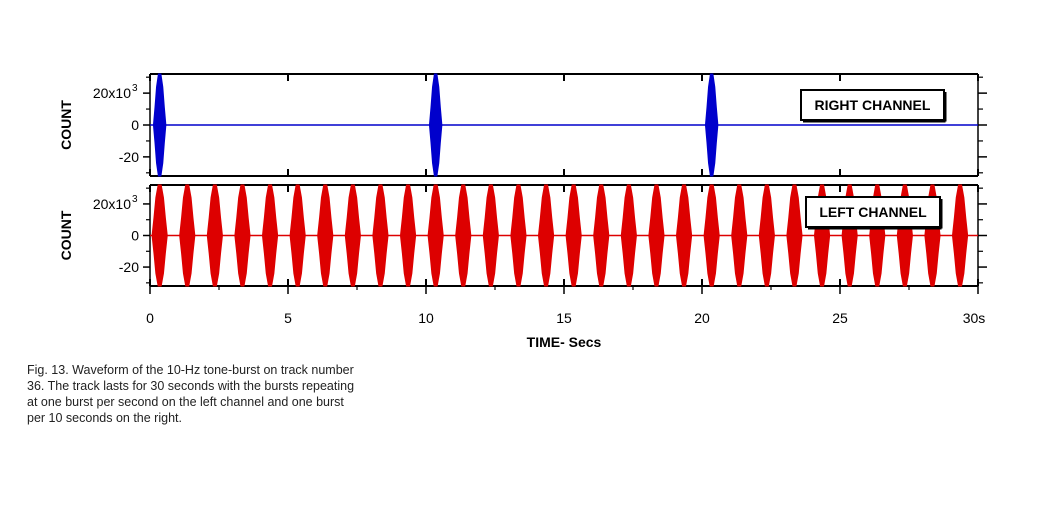 The width and height of the screenshot is (1041, 511). I want to click on x-tick-label: 0, so click(150, 318).